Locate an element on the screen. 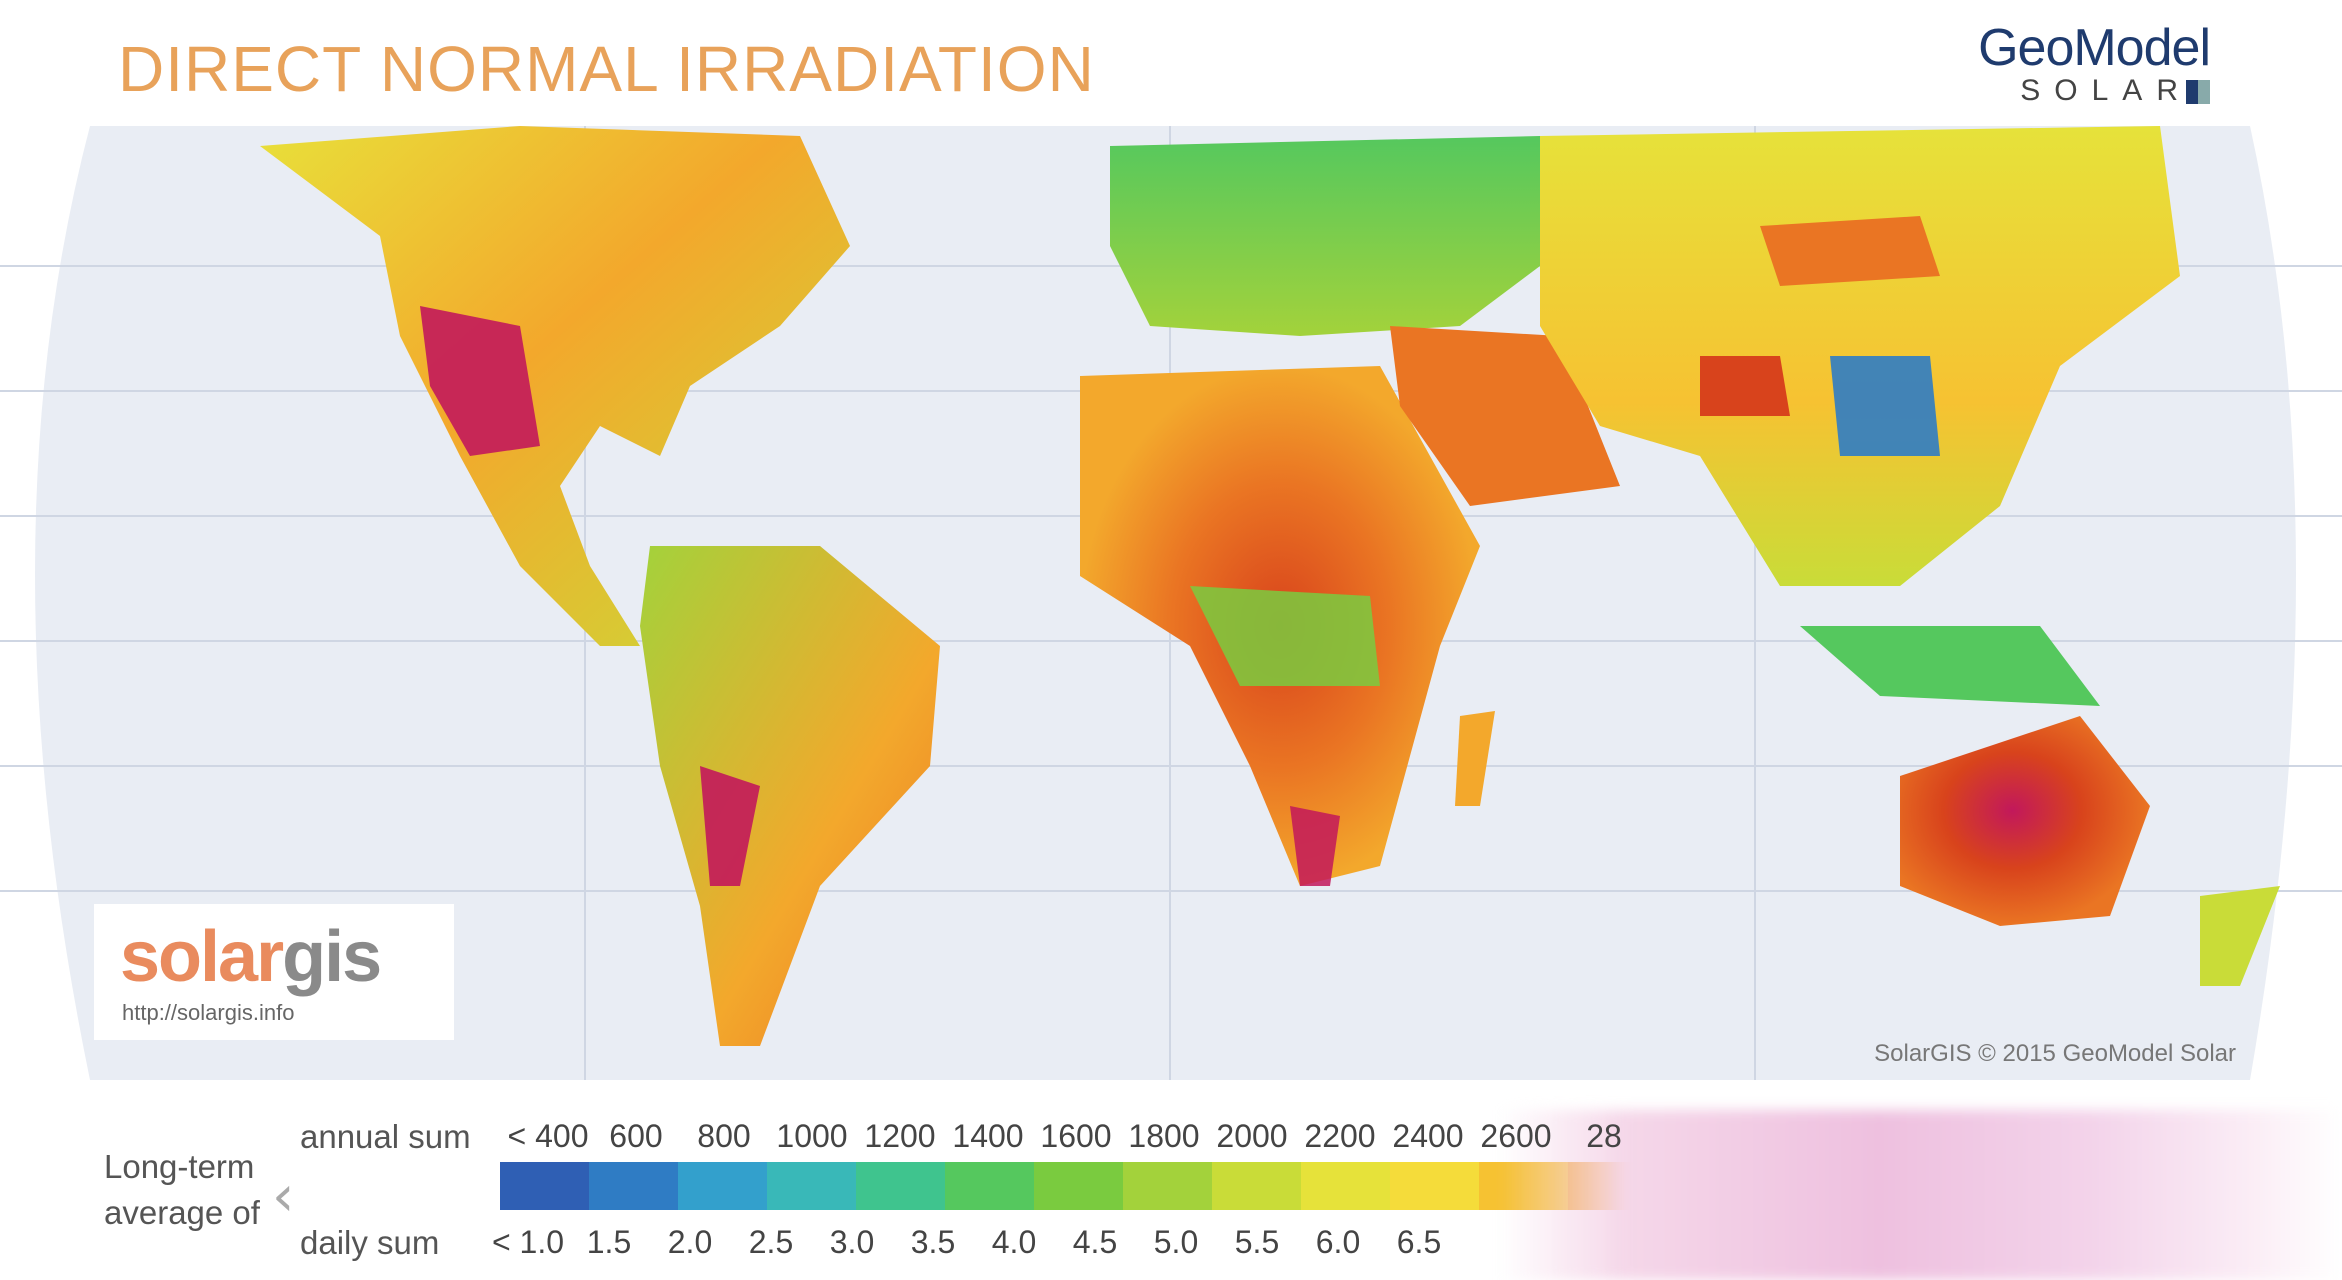 Image resolution: width=2342 pixels, height=1280 pixels. continent-north-america is located at coordinates (555, 386).